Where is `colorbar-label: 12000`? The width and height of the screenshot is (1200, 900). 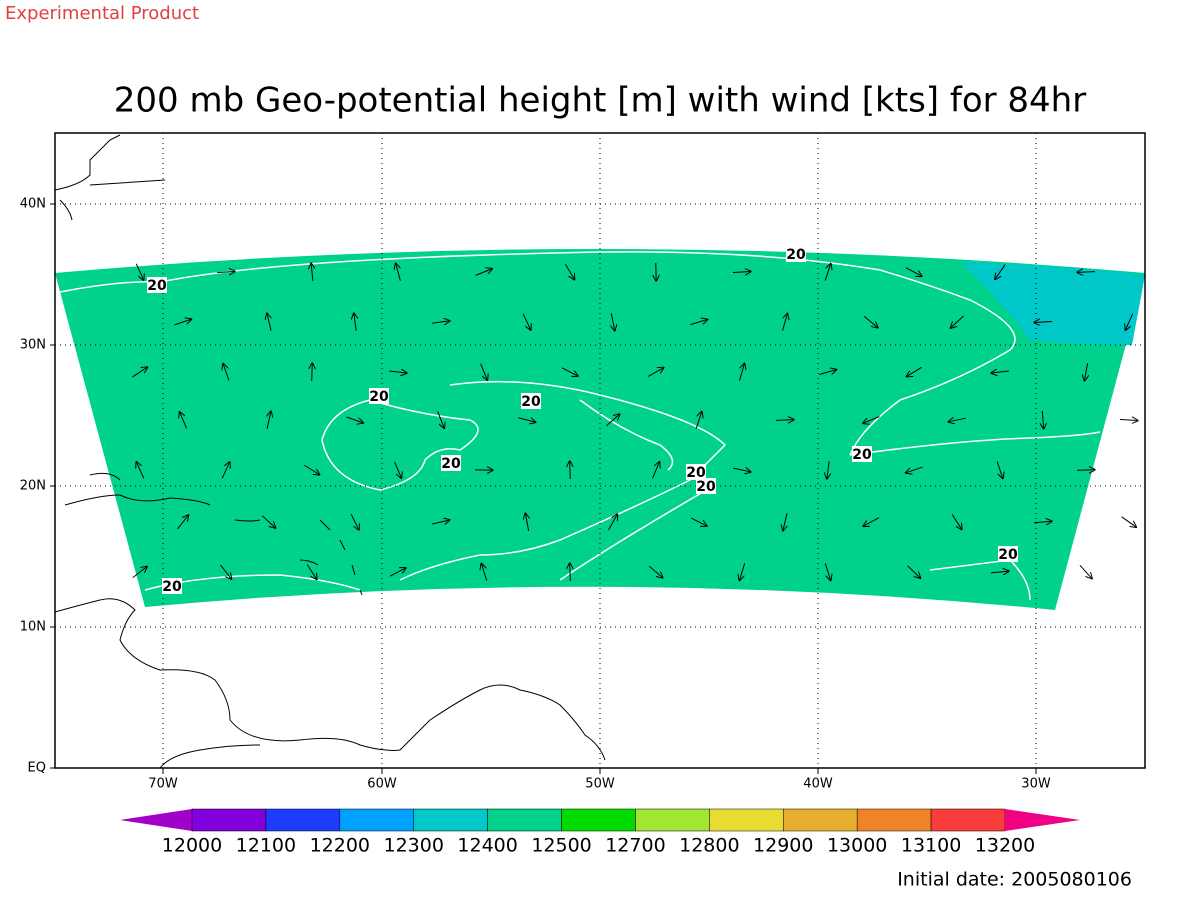
colorbar-label: 12000 is located at coordinates (192, 846).